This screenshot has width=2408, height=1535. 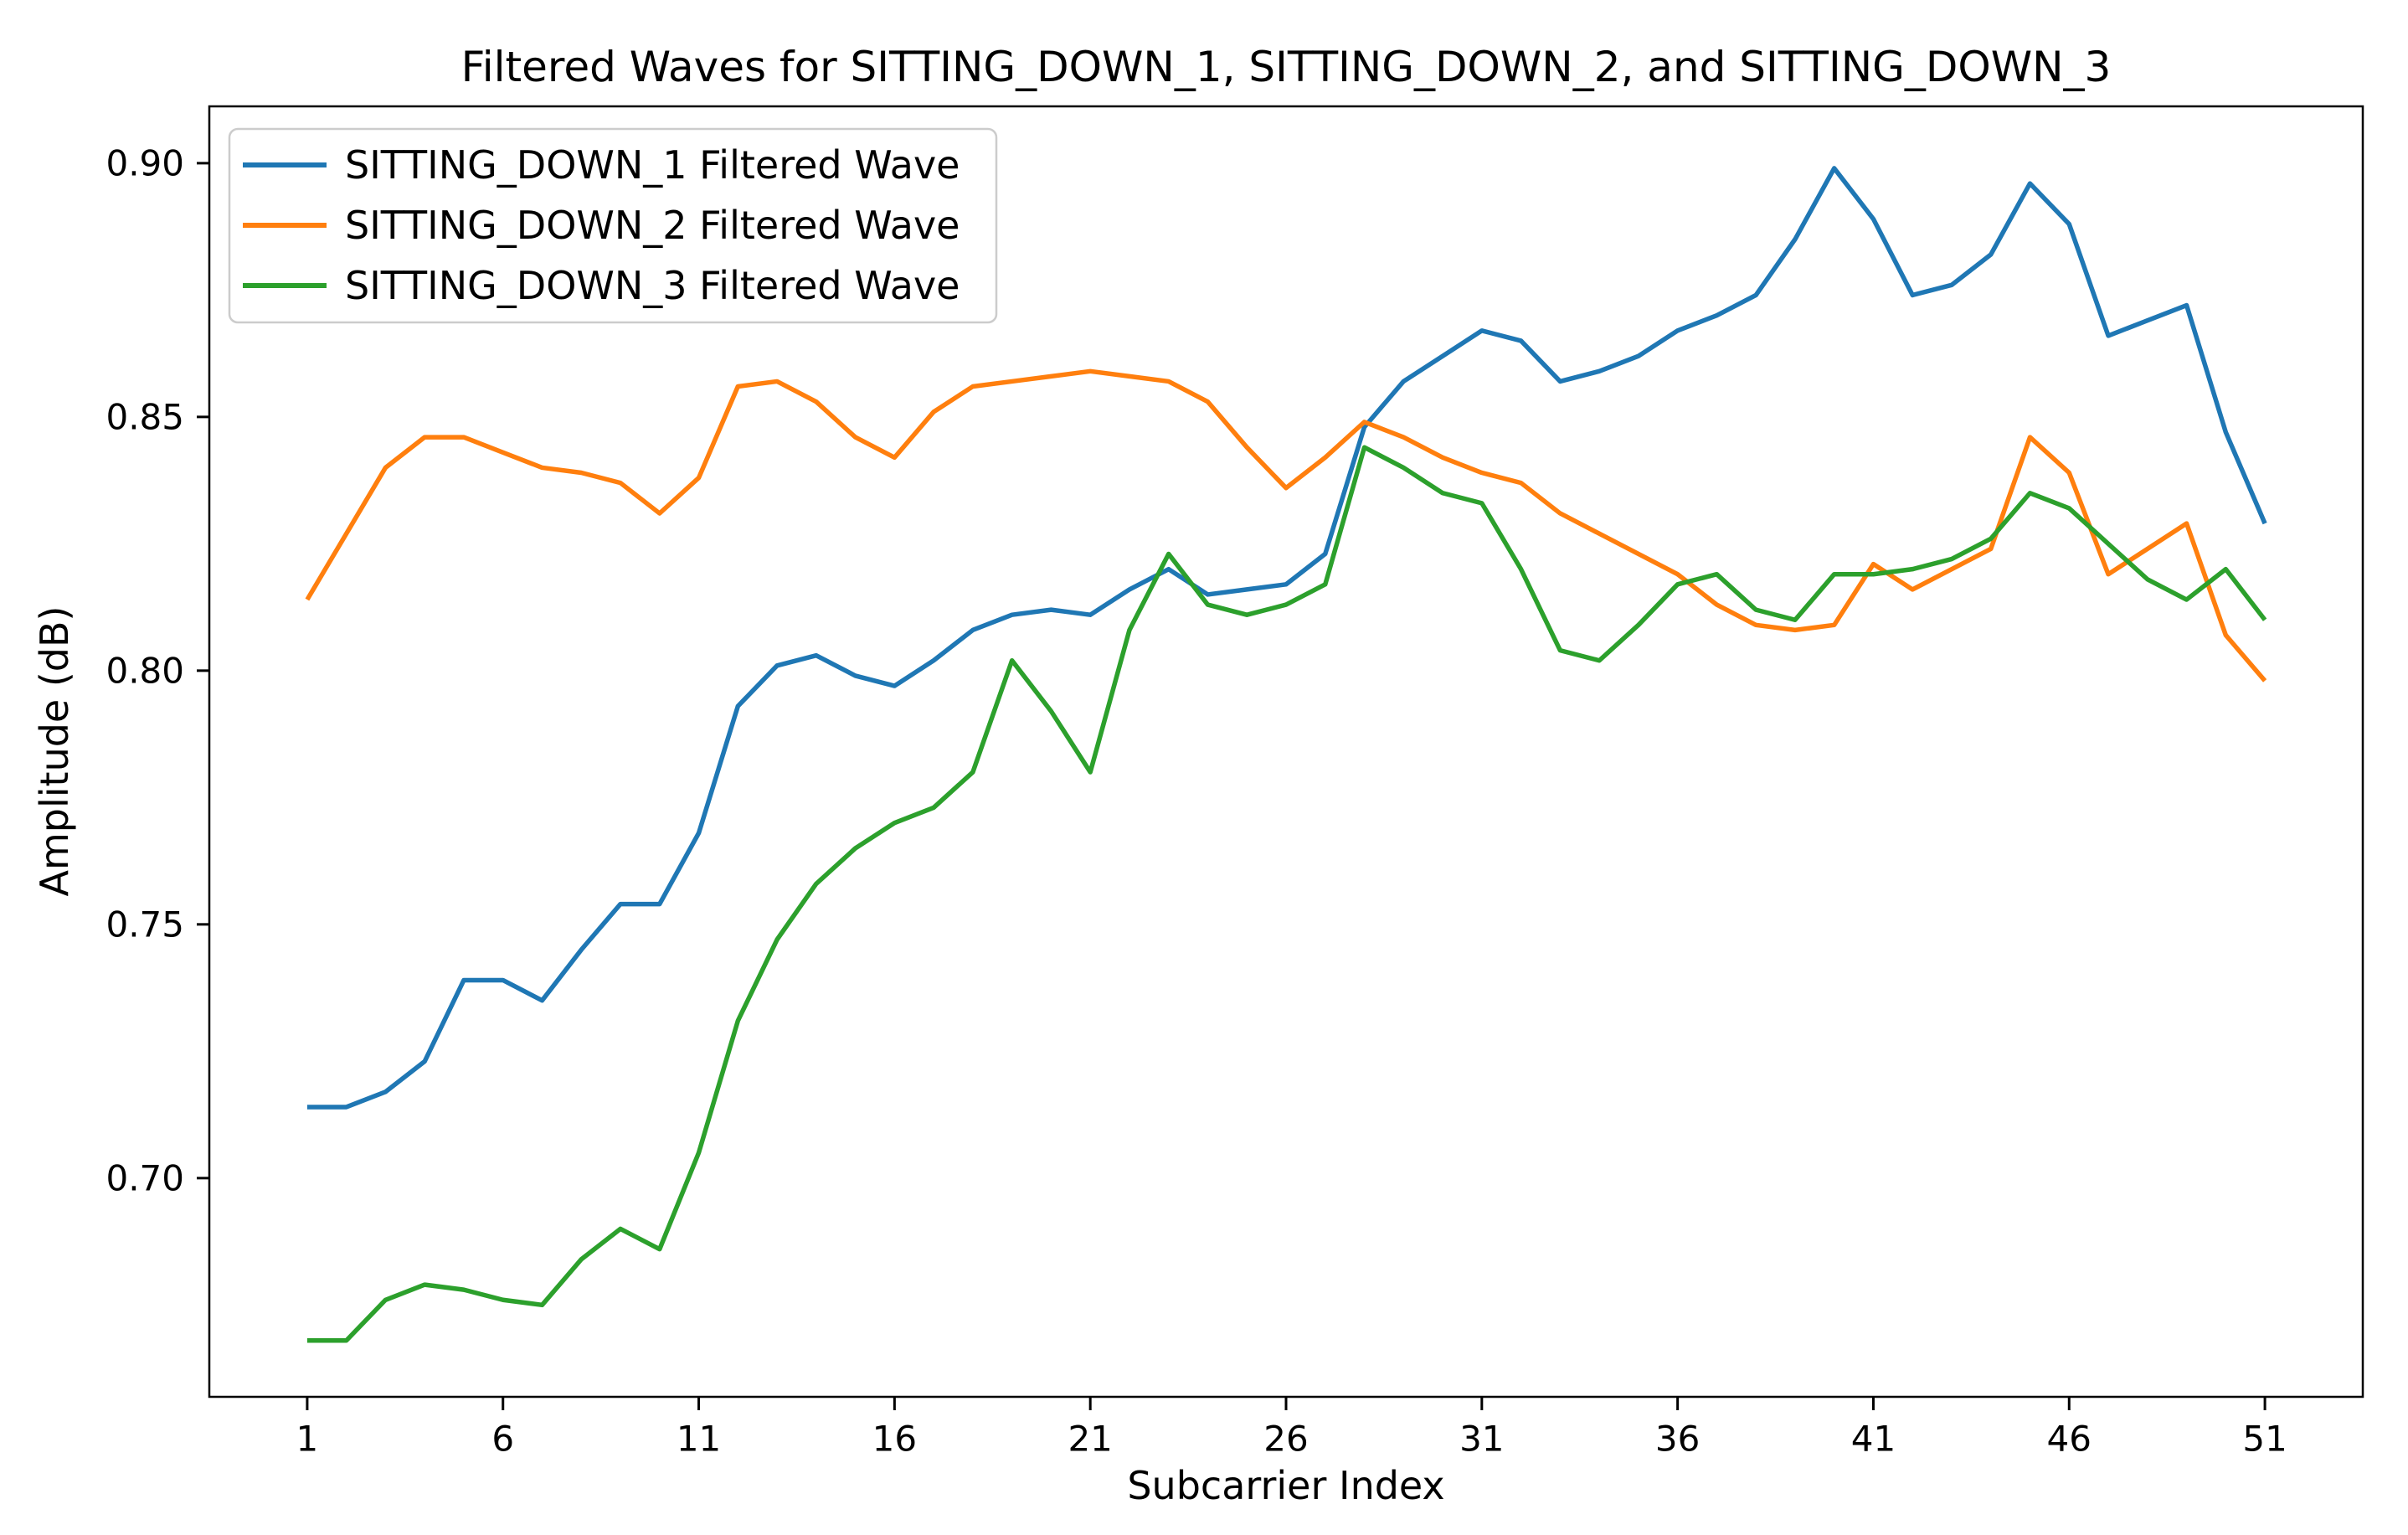 I want to click on y-axis-ticks: 0.70 0.75 0.80 0.85 0.90, so click(x=157, y=670).